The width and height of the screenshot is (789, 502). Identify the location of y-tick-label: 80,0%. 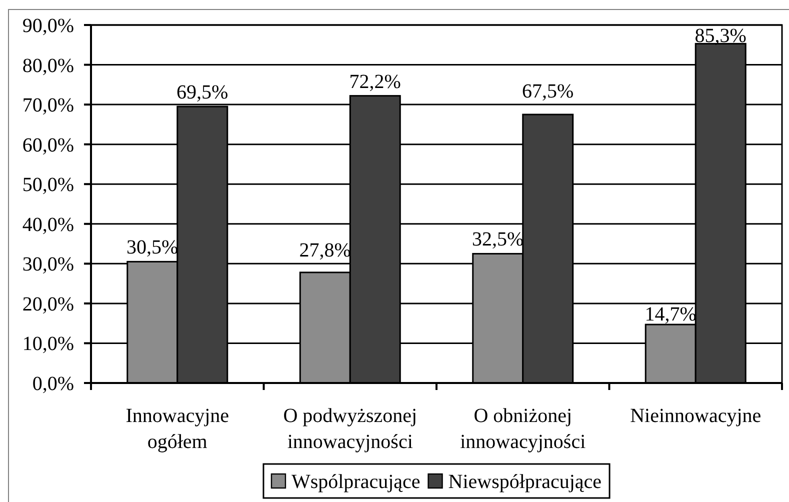
(48, 65).